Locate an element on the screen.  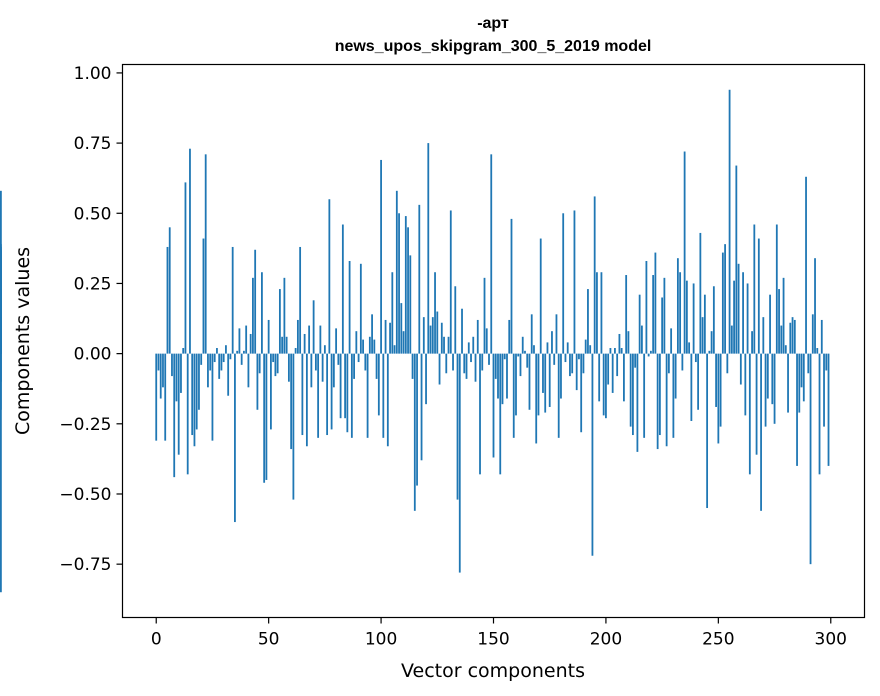
x-tick-label: 100 is located at coordinates (381, 640).